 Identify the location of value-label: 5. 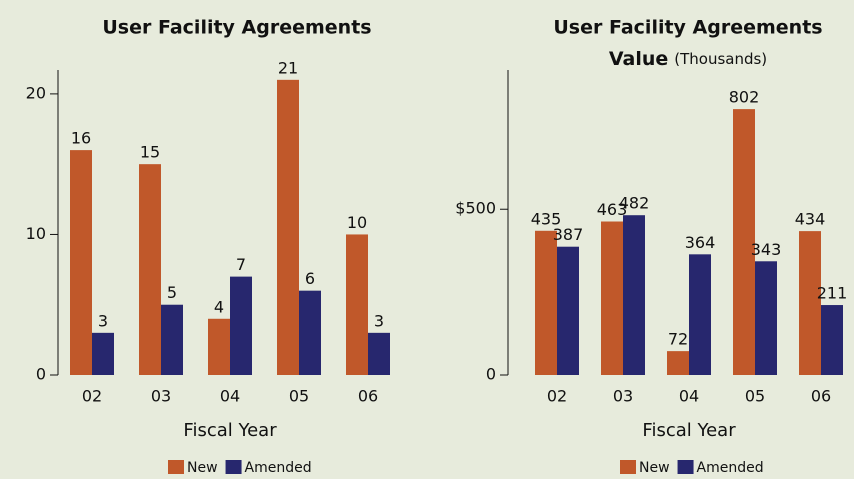
(172, 292).